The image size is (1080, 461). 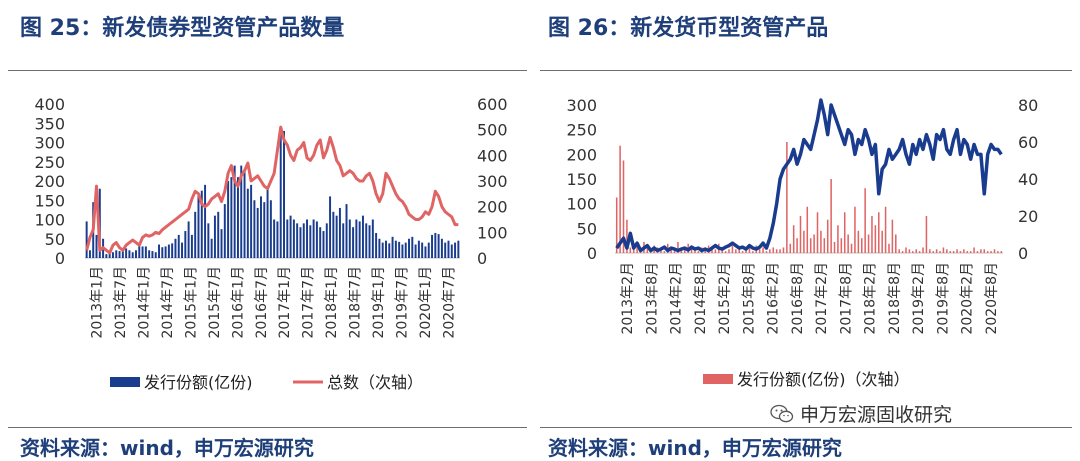 What do you see at coordinates (823, 379) in the screenshot?
I see `chart2-legend-label: 发行份额(亿份)（次轴）` at bounding box center [823, 379].